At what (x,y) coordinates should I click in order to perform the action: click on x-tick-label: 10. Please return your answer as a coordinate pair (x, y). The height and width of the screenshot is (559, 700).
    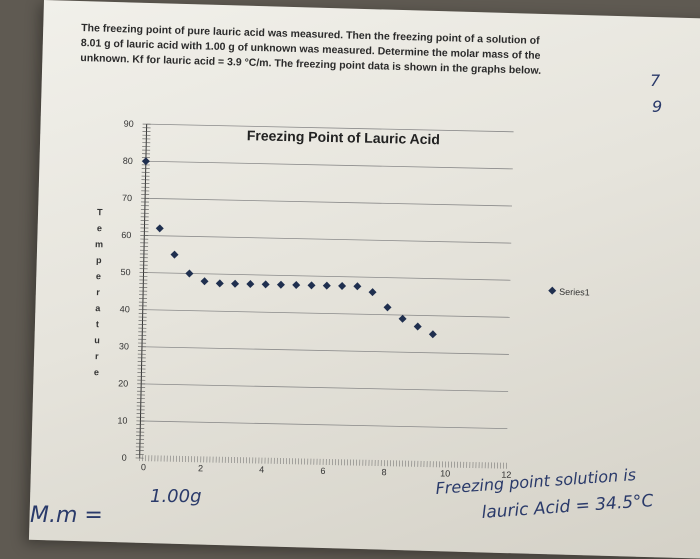
    Looking at the image, I should click on (445, 473).